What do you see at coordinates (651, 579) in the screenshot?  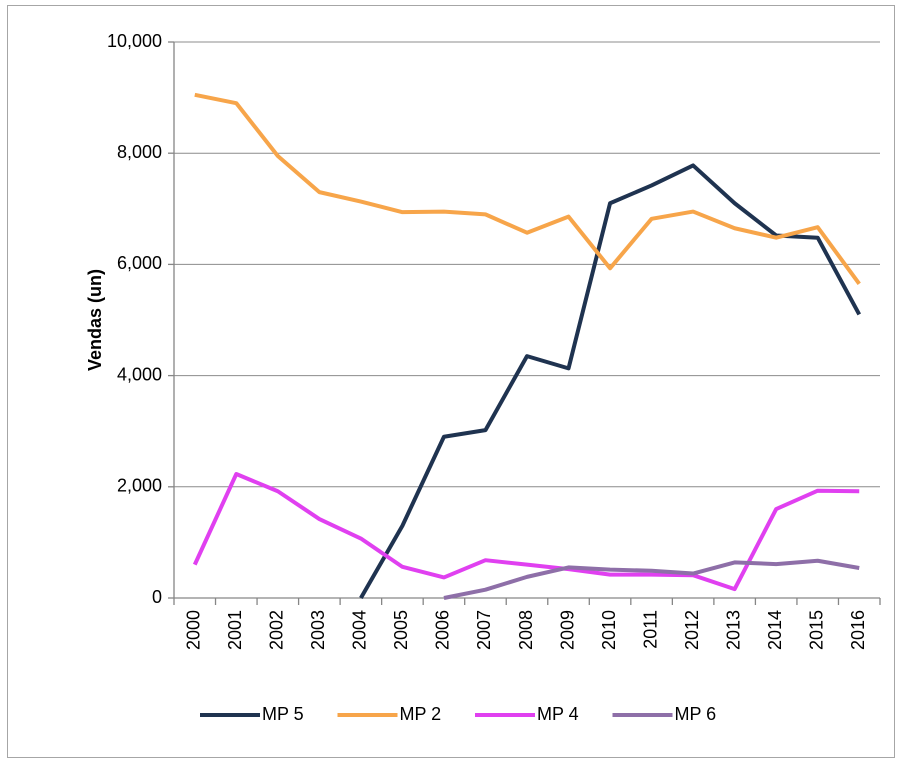 I see `series-line` at bounding box center [651, 579].